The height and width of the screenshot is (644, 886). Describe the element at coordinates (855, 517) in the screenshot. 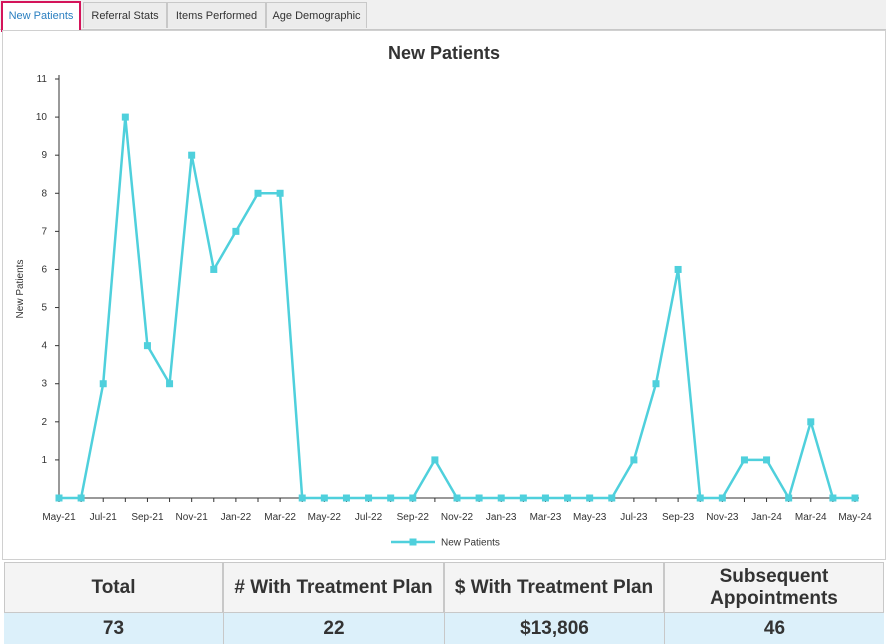

I see `x-tick-label: May-24` at that location.